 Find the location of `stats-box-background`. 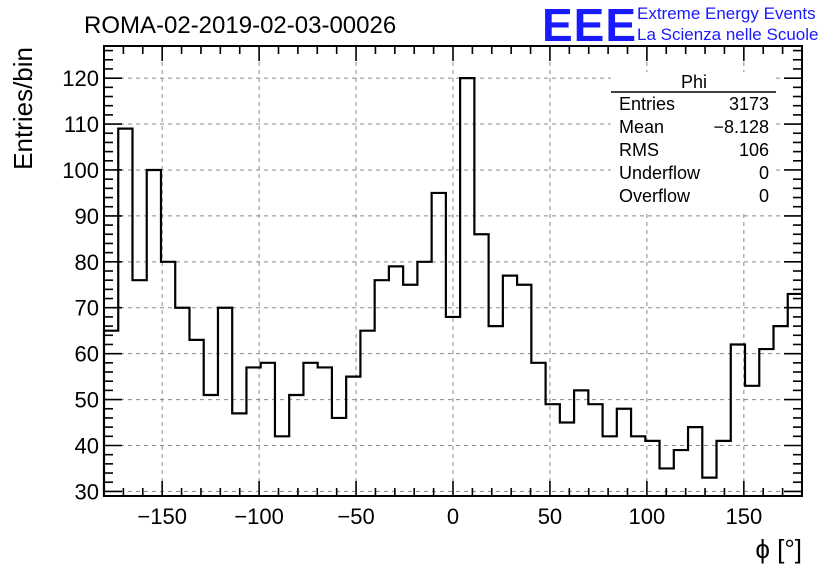

stats-box-background is located at coordinates (693, 142).